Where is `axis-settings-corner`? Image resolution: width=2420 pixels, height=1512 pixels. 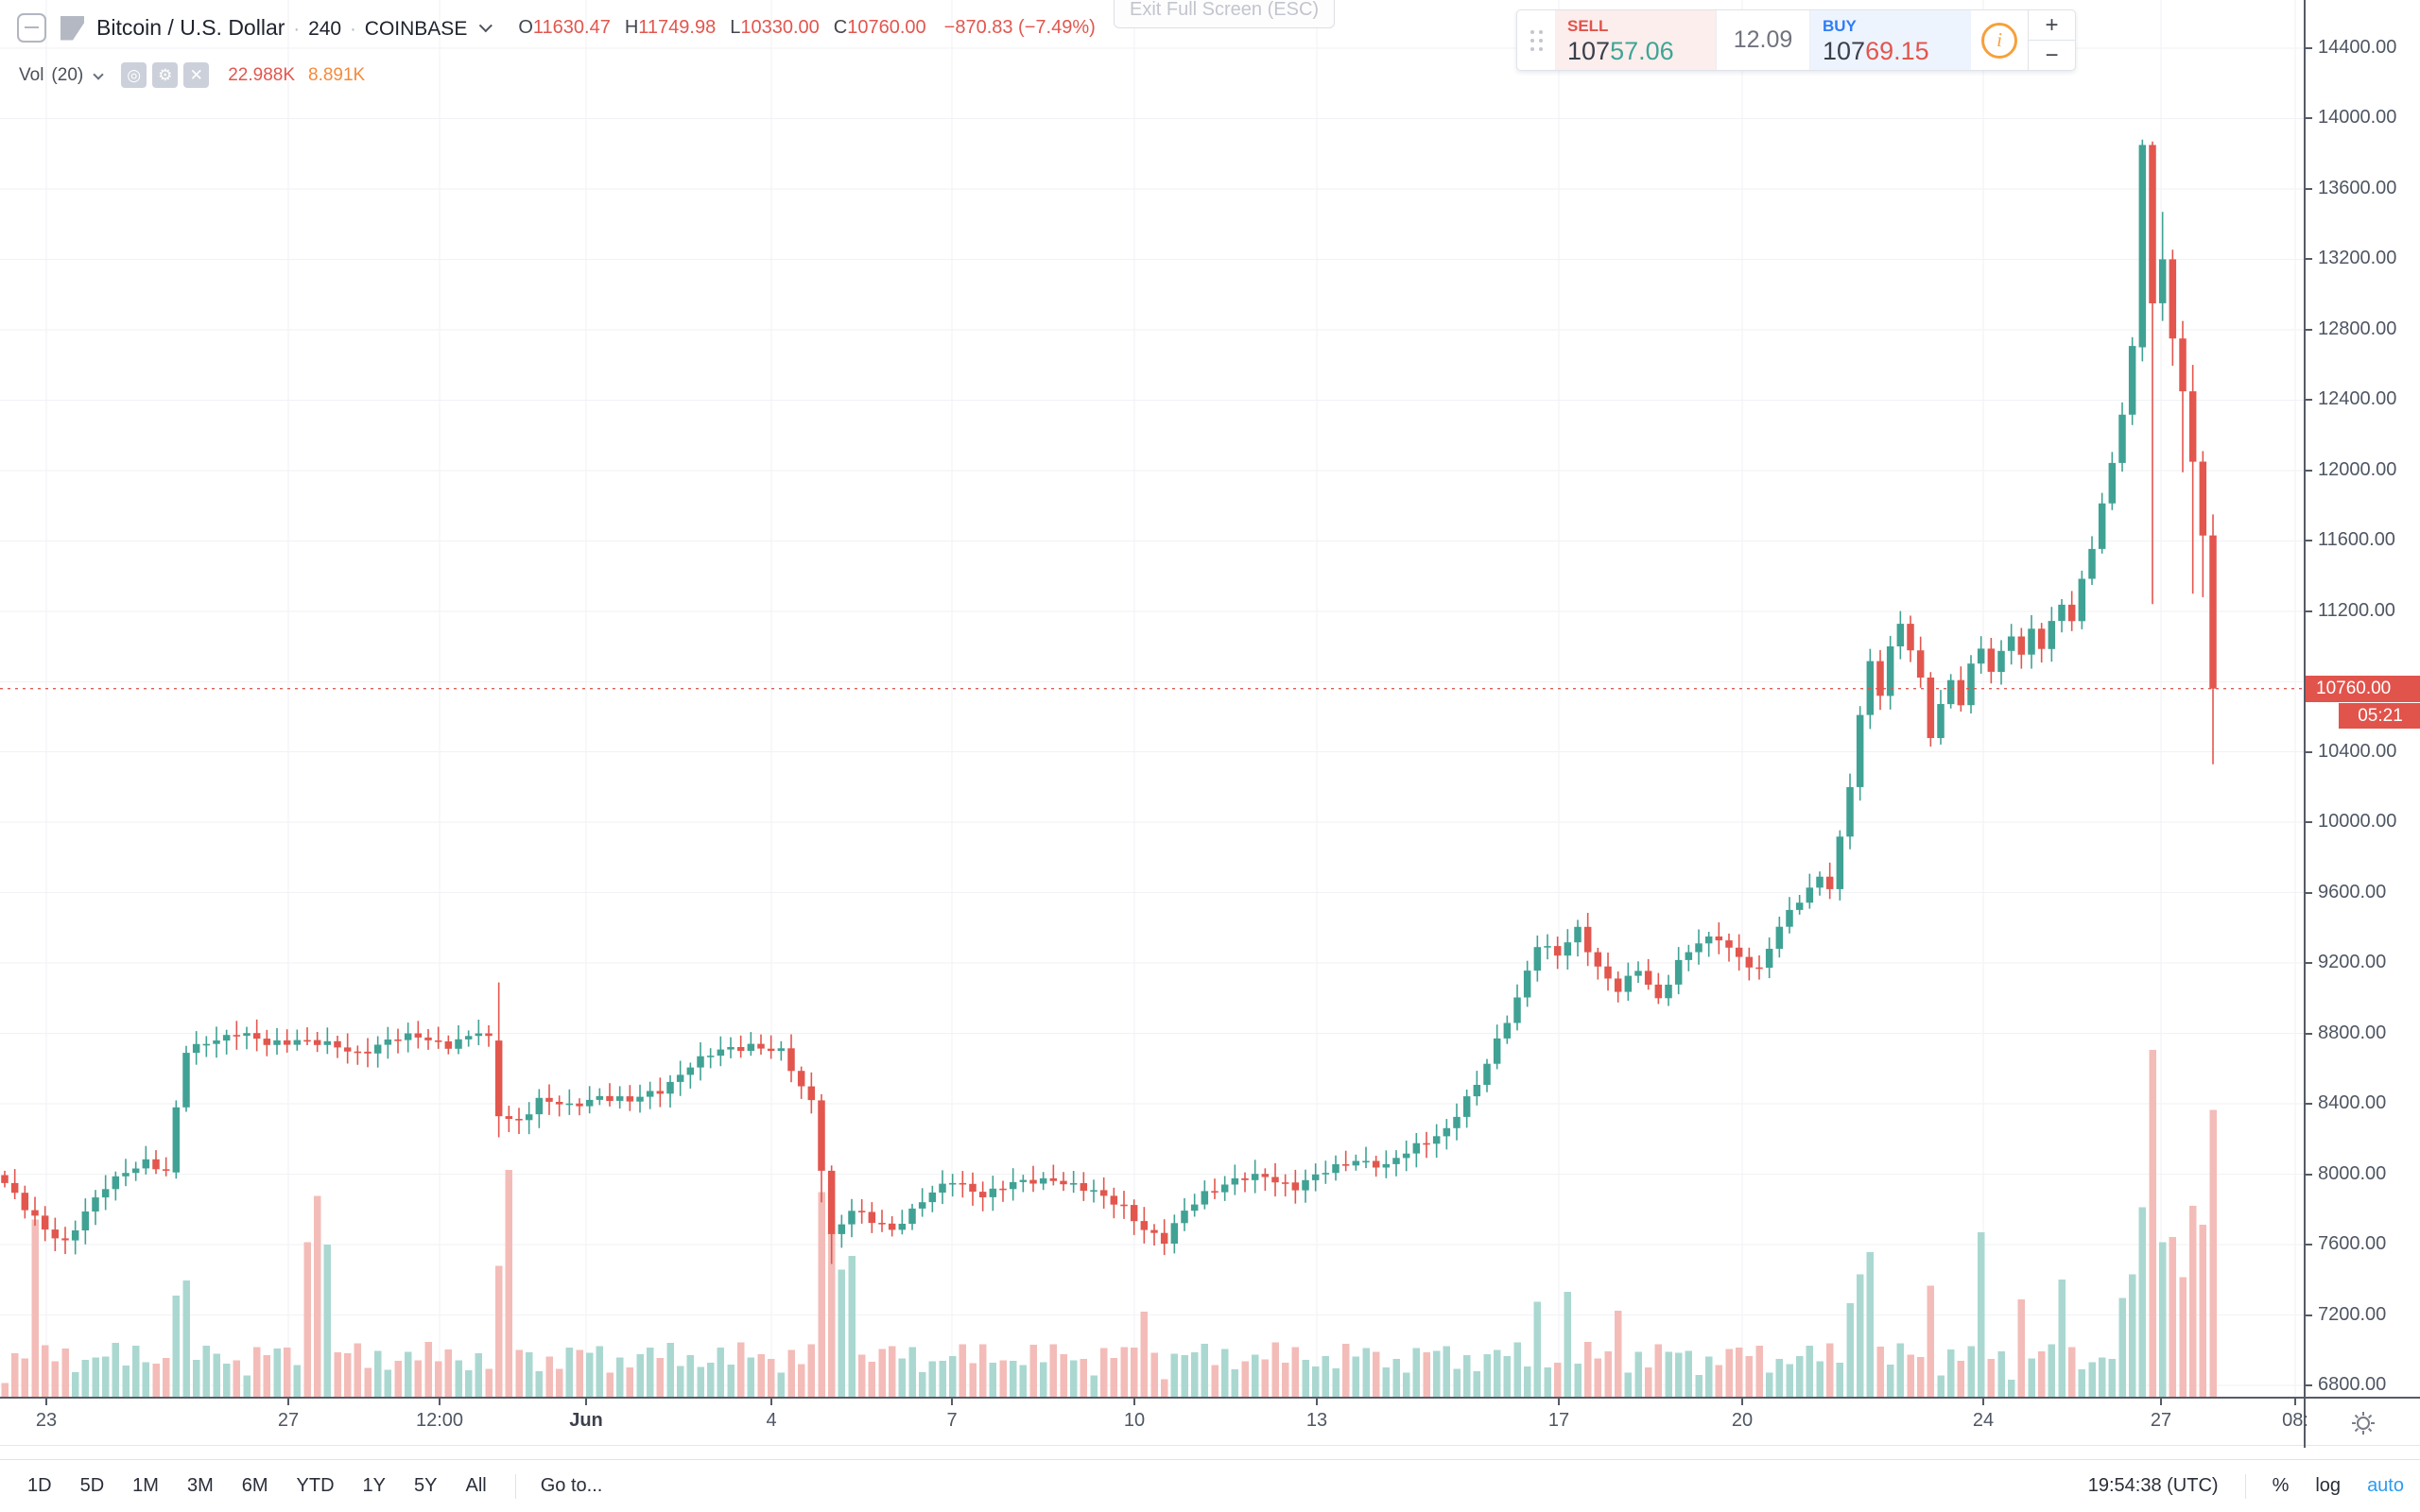
axis-settings-corner is located at coordinates (2362, 1423).